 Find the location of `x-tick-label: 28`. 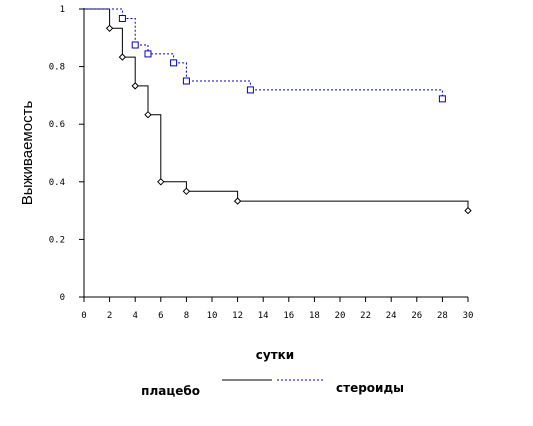

x-tick-label: 28 is located at coordinates (442, 316).